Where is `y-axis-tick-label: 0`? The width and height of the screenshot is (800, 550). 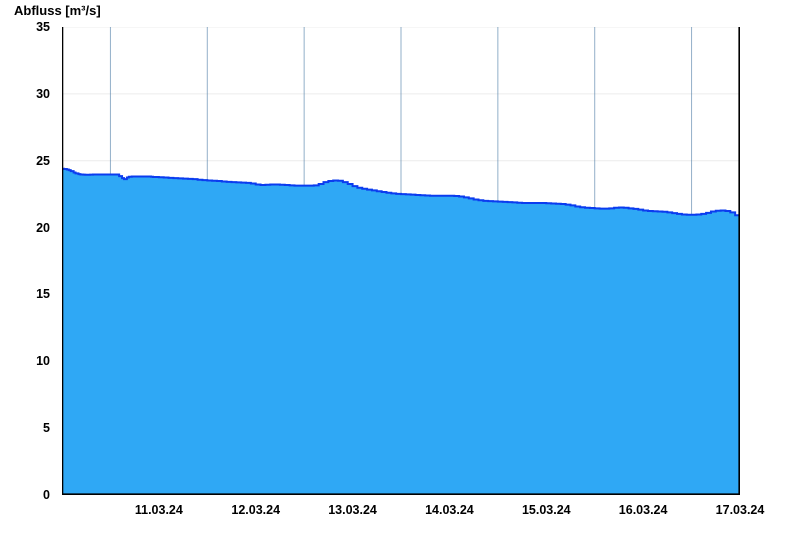
y-axis-tick-label: 0 is located at coordinates (46, 494).